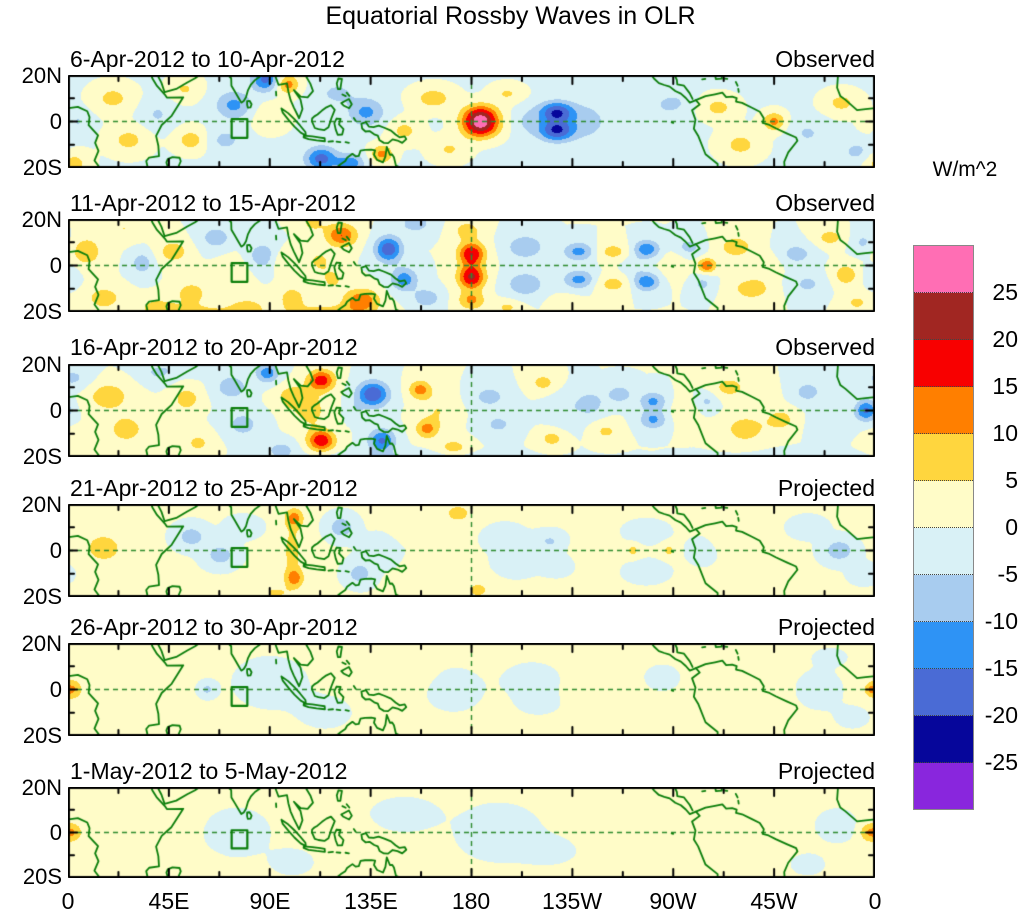  What do you see at coordinates (1001, 668) in the screenshot?
I see `colorbar-tick: -15` at bounding box center [1001, 668].